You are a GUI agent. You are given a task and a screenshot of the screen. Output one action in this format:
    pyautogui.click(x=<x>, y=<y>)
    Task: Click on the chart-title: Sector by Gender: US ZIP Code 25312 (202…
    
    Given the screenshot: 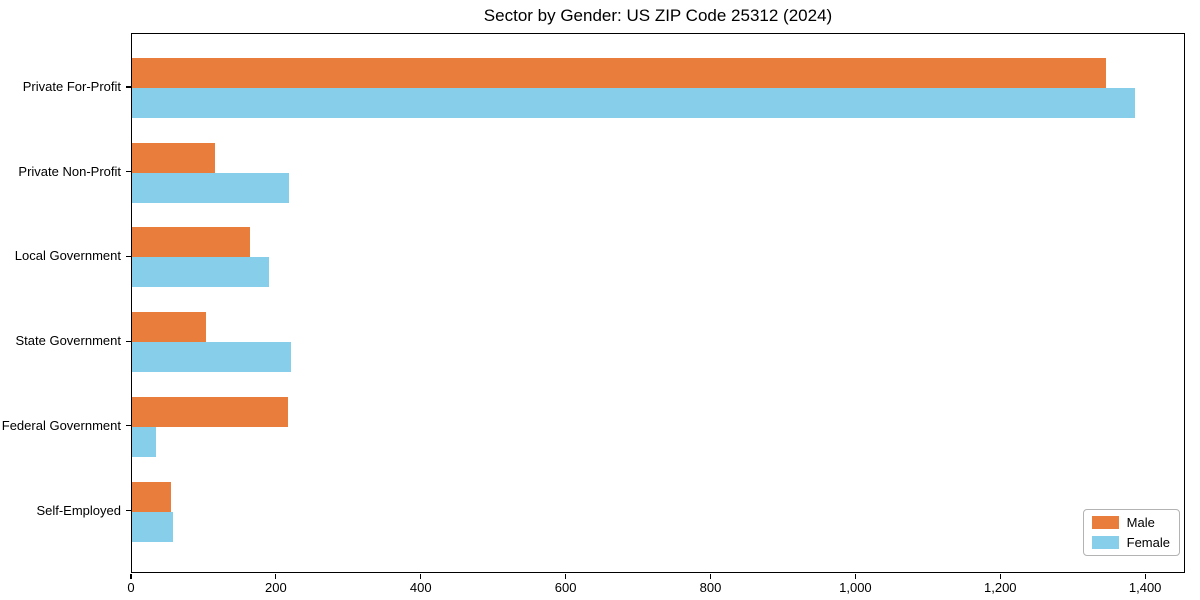 What is the action you would take?
    pyautogui.click(x=658, y=15)
    